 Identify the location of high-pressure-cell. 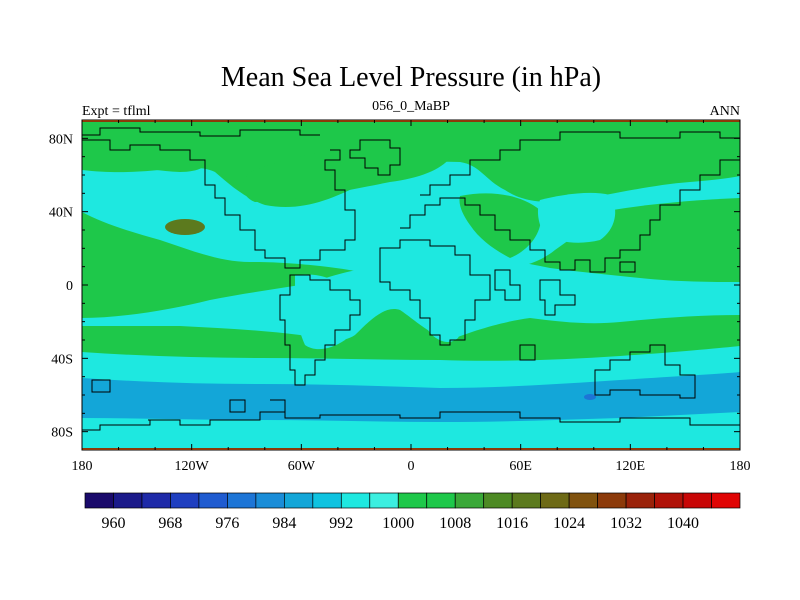
(185, 227).